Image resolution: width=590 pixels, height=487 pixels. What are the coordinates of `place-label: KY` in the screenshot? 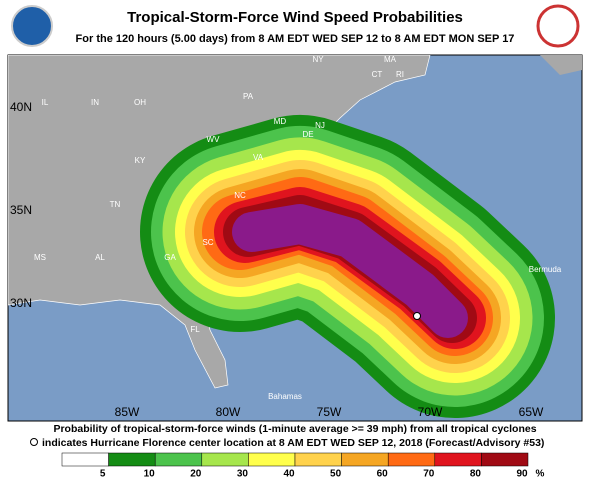 It's located at (140, 160).